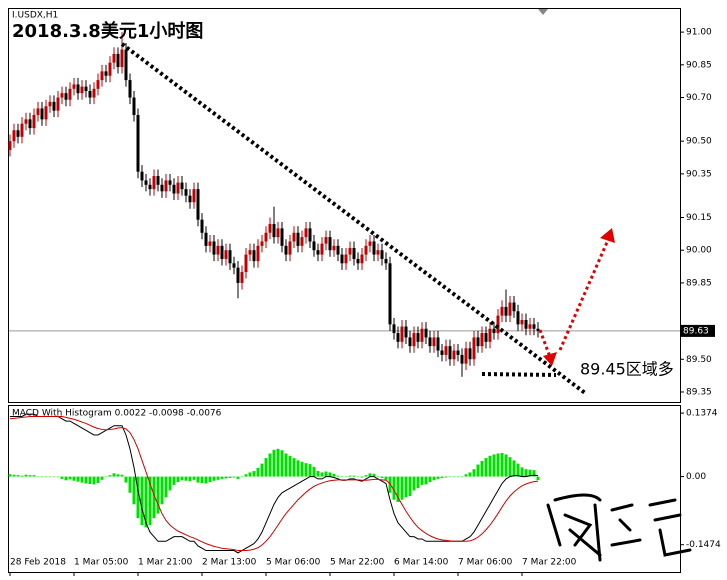 The image size is (727, 580). I want to click on x-tick-label: 6 Mar 14:00, so click(421, 563).